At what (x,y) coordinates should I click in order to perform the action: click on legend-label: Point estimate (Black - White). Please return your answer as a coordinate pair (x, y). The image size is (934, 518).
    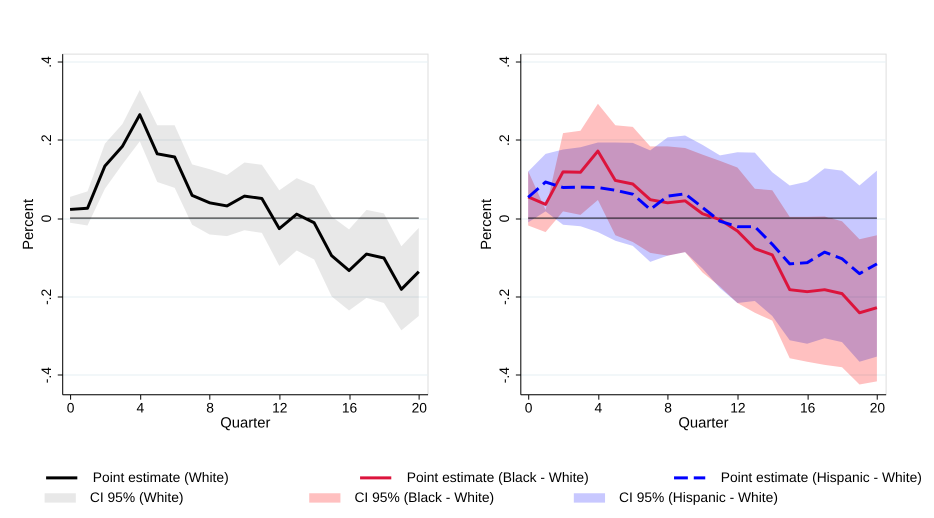
    Looking at the image, I should click on (497, 476).